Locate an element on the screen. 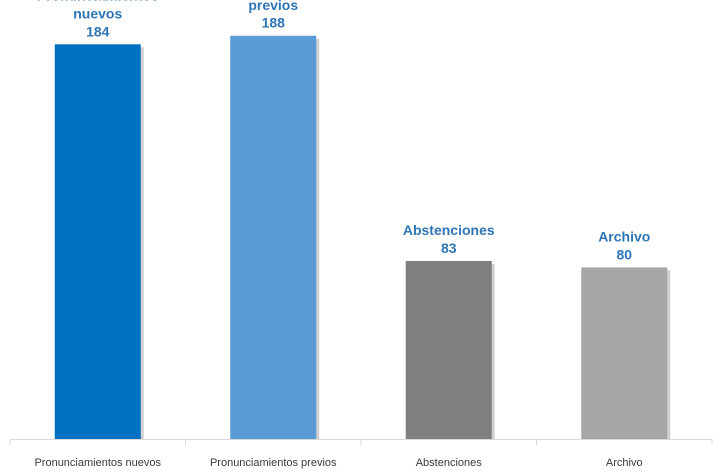 The width and height of the screenshot is (722, 472). x-tick-label: Archivo is located at coordinates (624, 463).